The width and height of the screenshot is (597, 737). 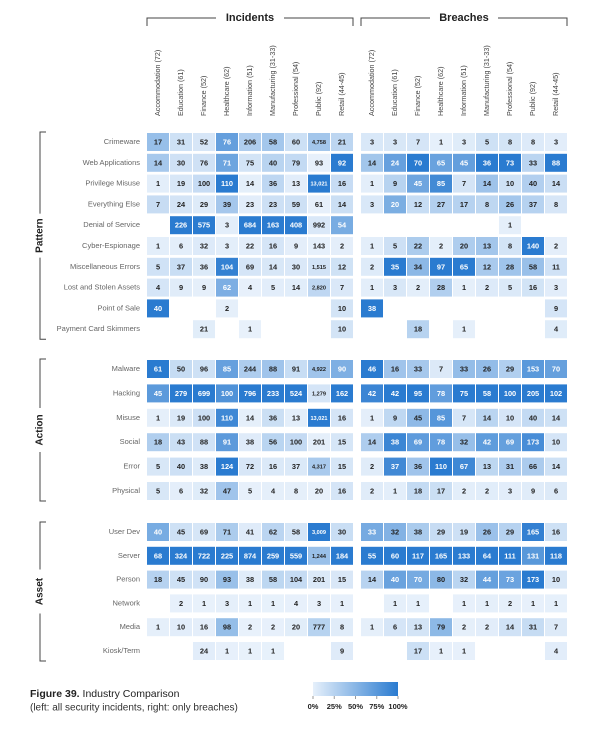 What do you see at coordinates (533, 555) in the screenshot?
I see `cell-value: 131` at bounding box center [533, 555].